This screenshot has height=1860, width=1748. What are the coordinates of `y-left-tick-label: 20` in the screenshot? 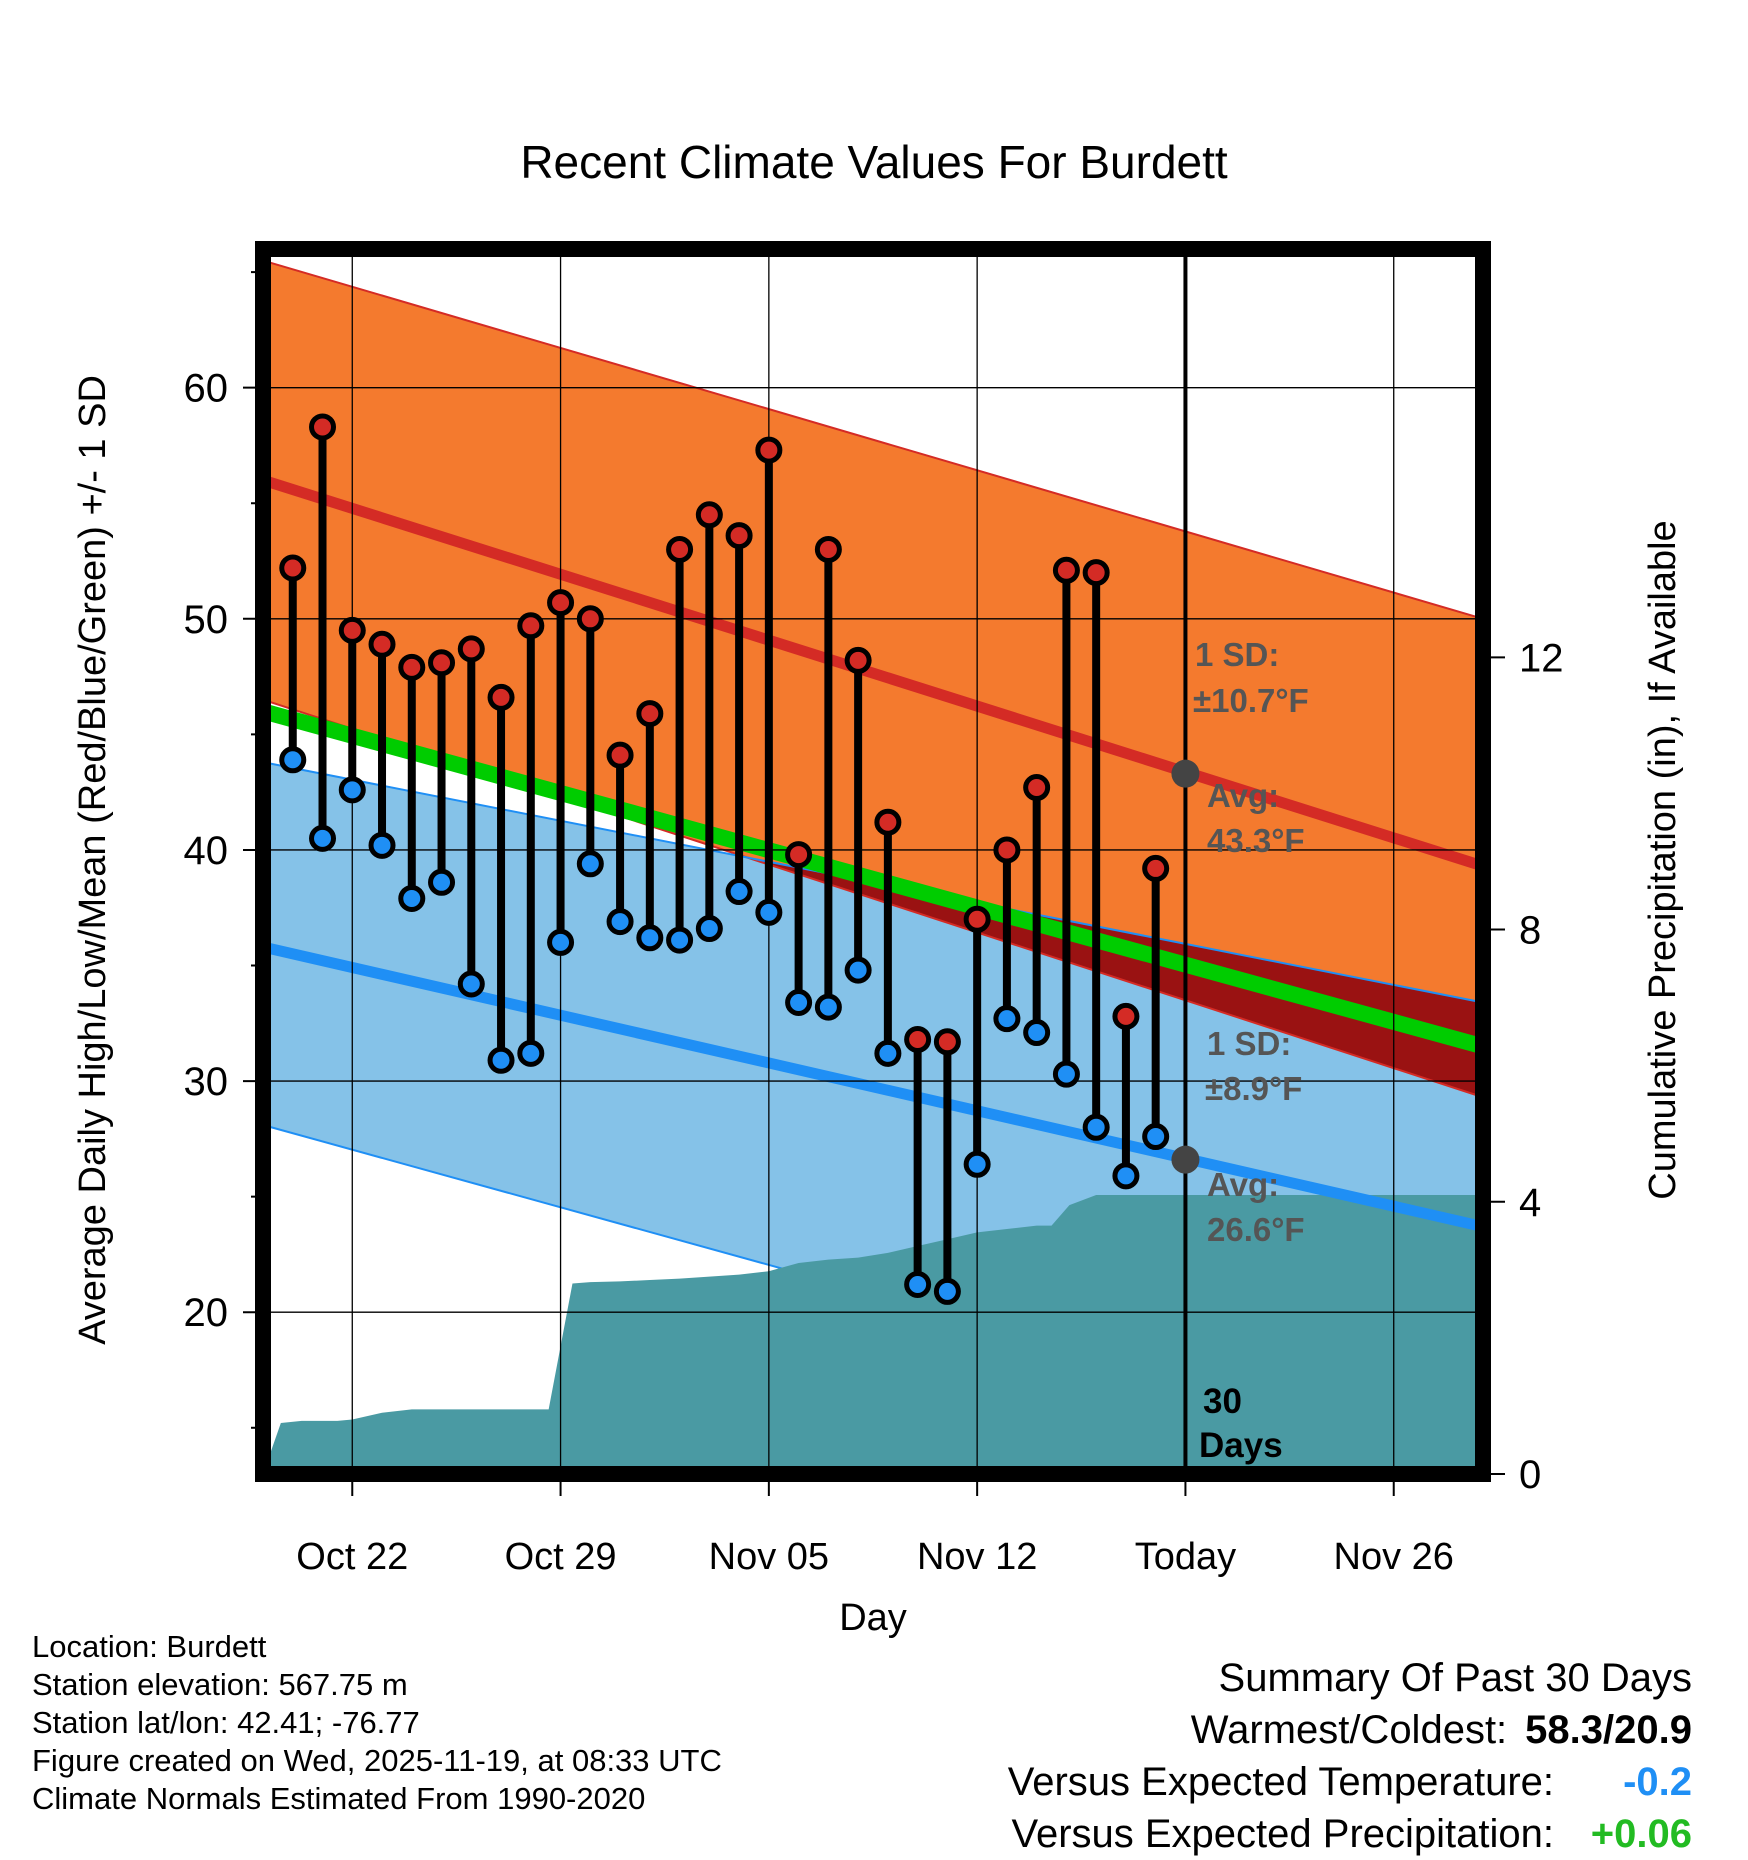 It's located at (206, 1313).